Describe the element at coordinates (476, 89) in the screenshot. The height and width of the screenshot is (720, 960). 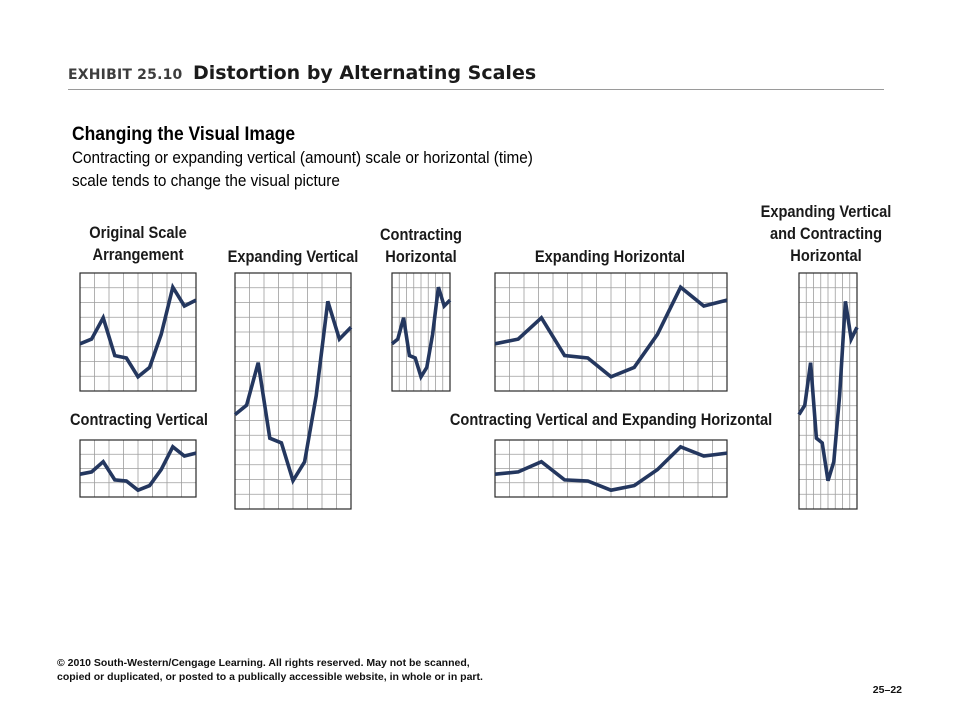
I see `header-divider` at that location.